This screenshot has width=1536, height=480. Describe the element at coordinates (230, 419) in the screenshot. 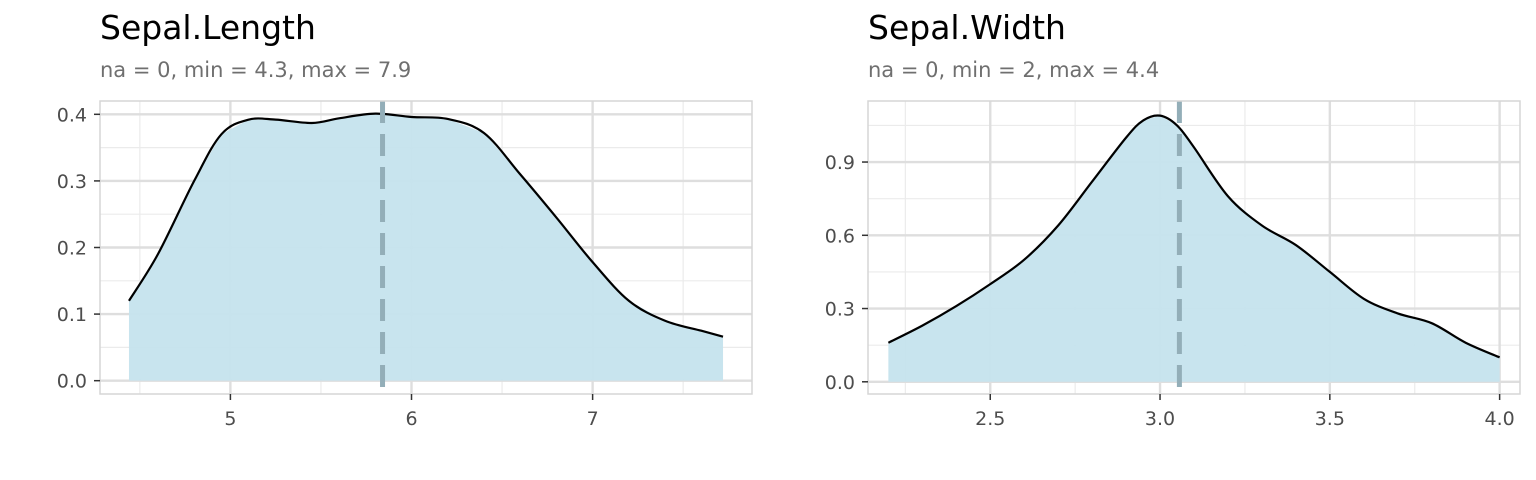

I see `x-tick-label: 5` at that location.